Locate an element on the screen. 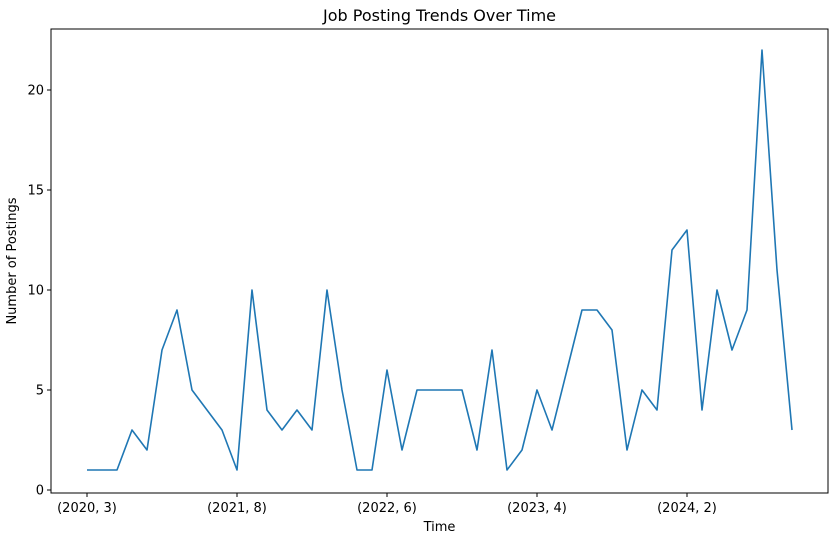  y-tick-label: 0 is located at coordinates (40, 491).